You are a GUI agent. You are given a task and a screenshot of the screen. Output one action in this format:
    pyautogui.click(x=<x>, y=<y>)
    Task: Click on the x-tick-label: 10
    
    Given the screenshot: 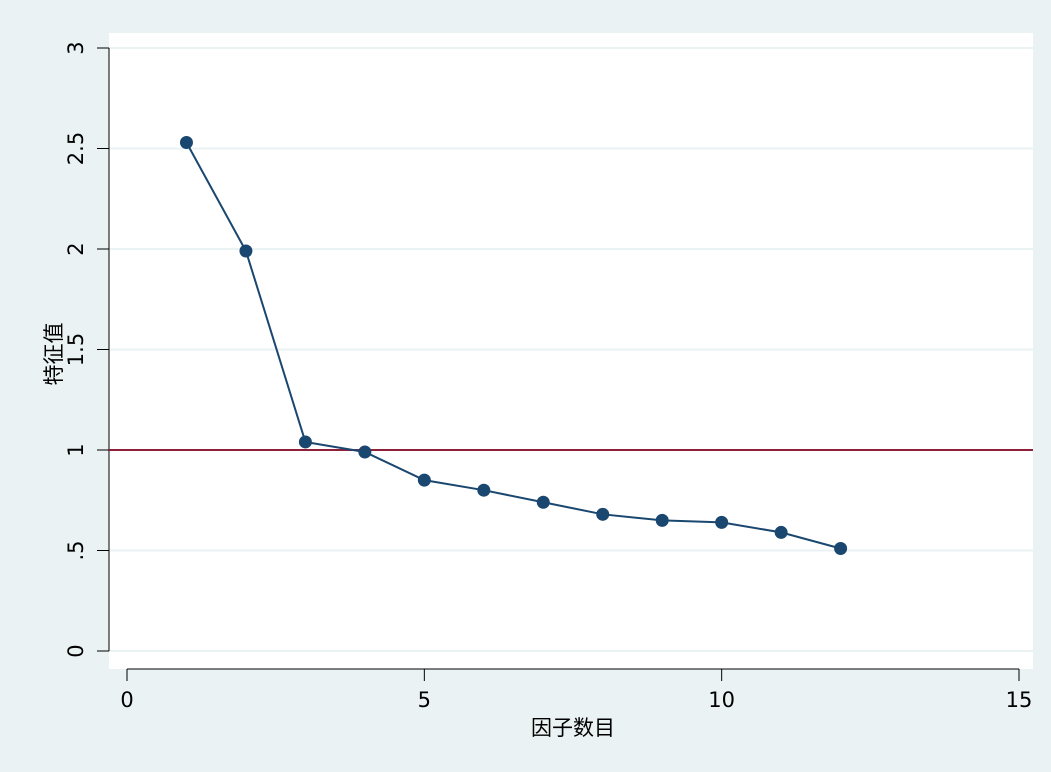 What is the action you would take?
    pyautogui.click(x=721, y=700)
    